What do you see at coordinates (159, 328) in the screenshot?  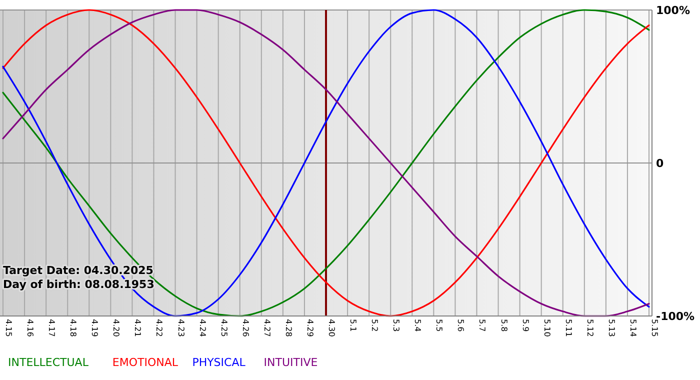 I see `x-tick-label: 4.22` at bounding box center [159, 328].